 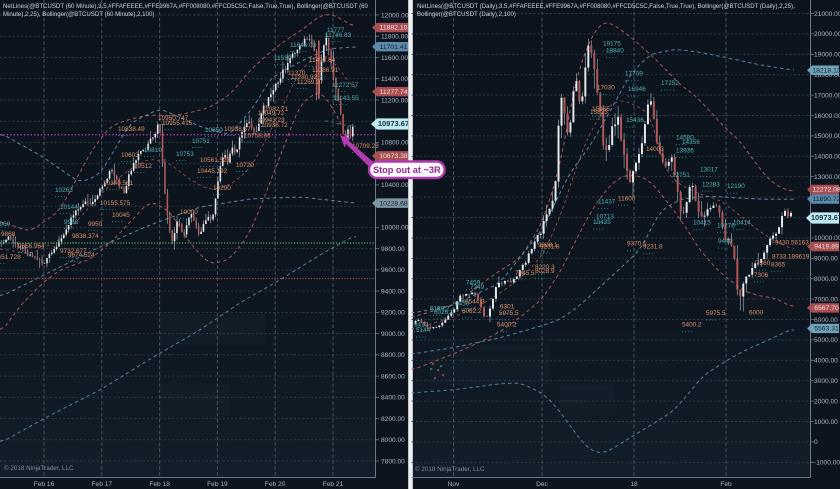 What do you see at coordinates (421, 325) in the screenshot?
I see `svg-text: 5410` at bounding box center [421, 325].